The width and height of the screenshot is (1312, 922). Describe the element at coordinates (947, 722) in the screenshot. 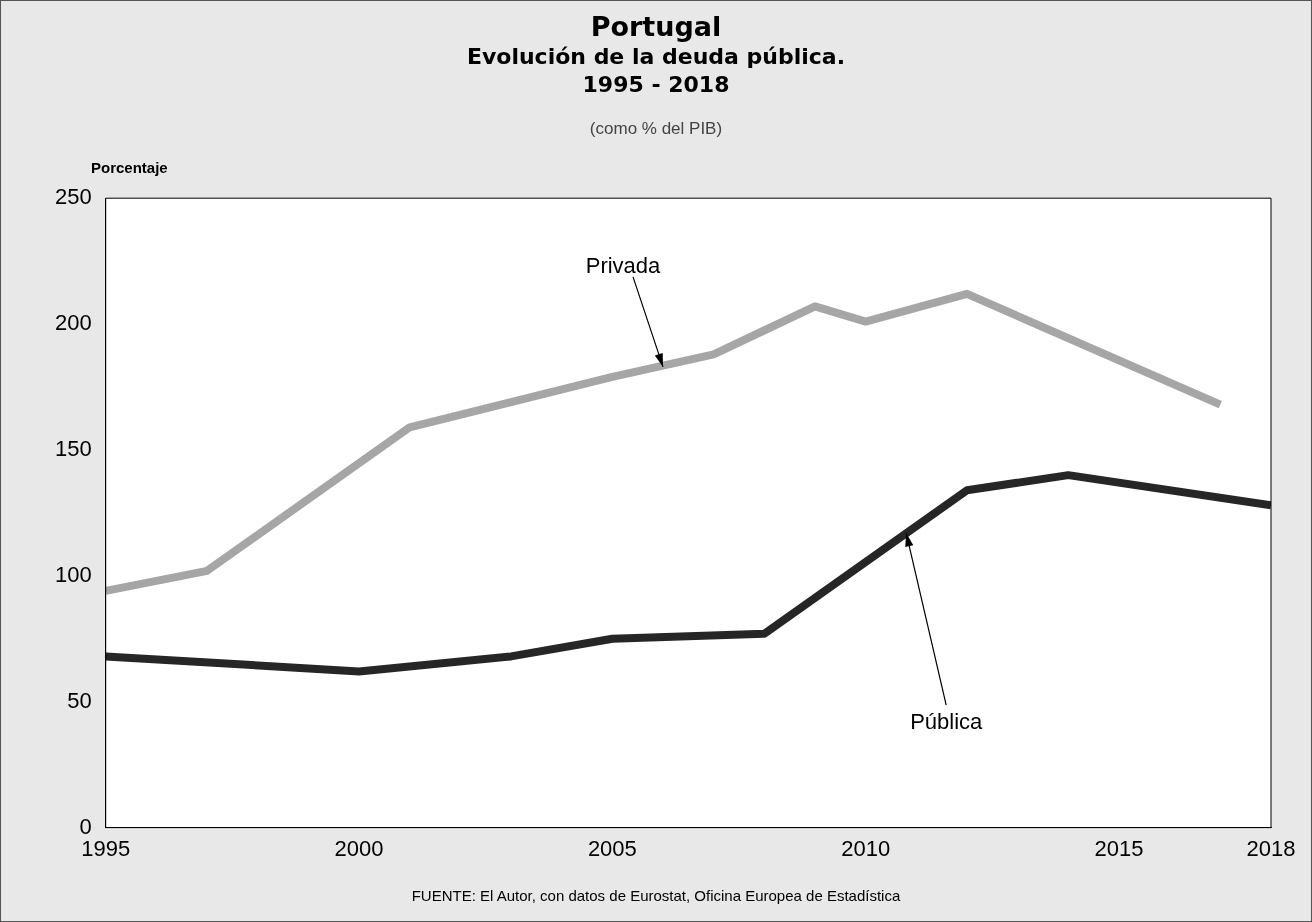

I see `annotation: Pública` at that location.